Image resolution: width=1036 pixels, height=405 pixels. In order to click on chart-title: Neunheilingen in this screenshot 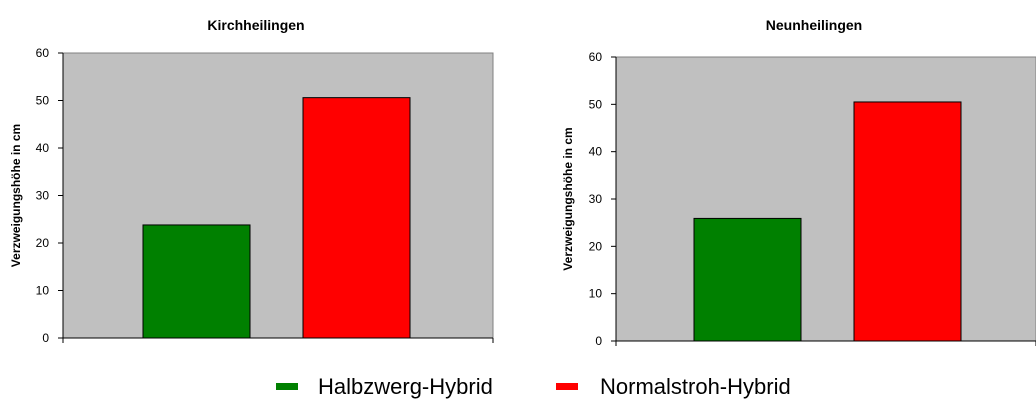, I will do `click(814, 25)`.